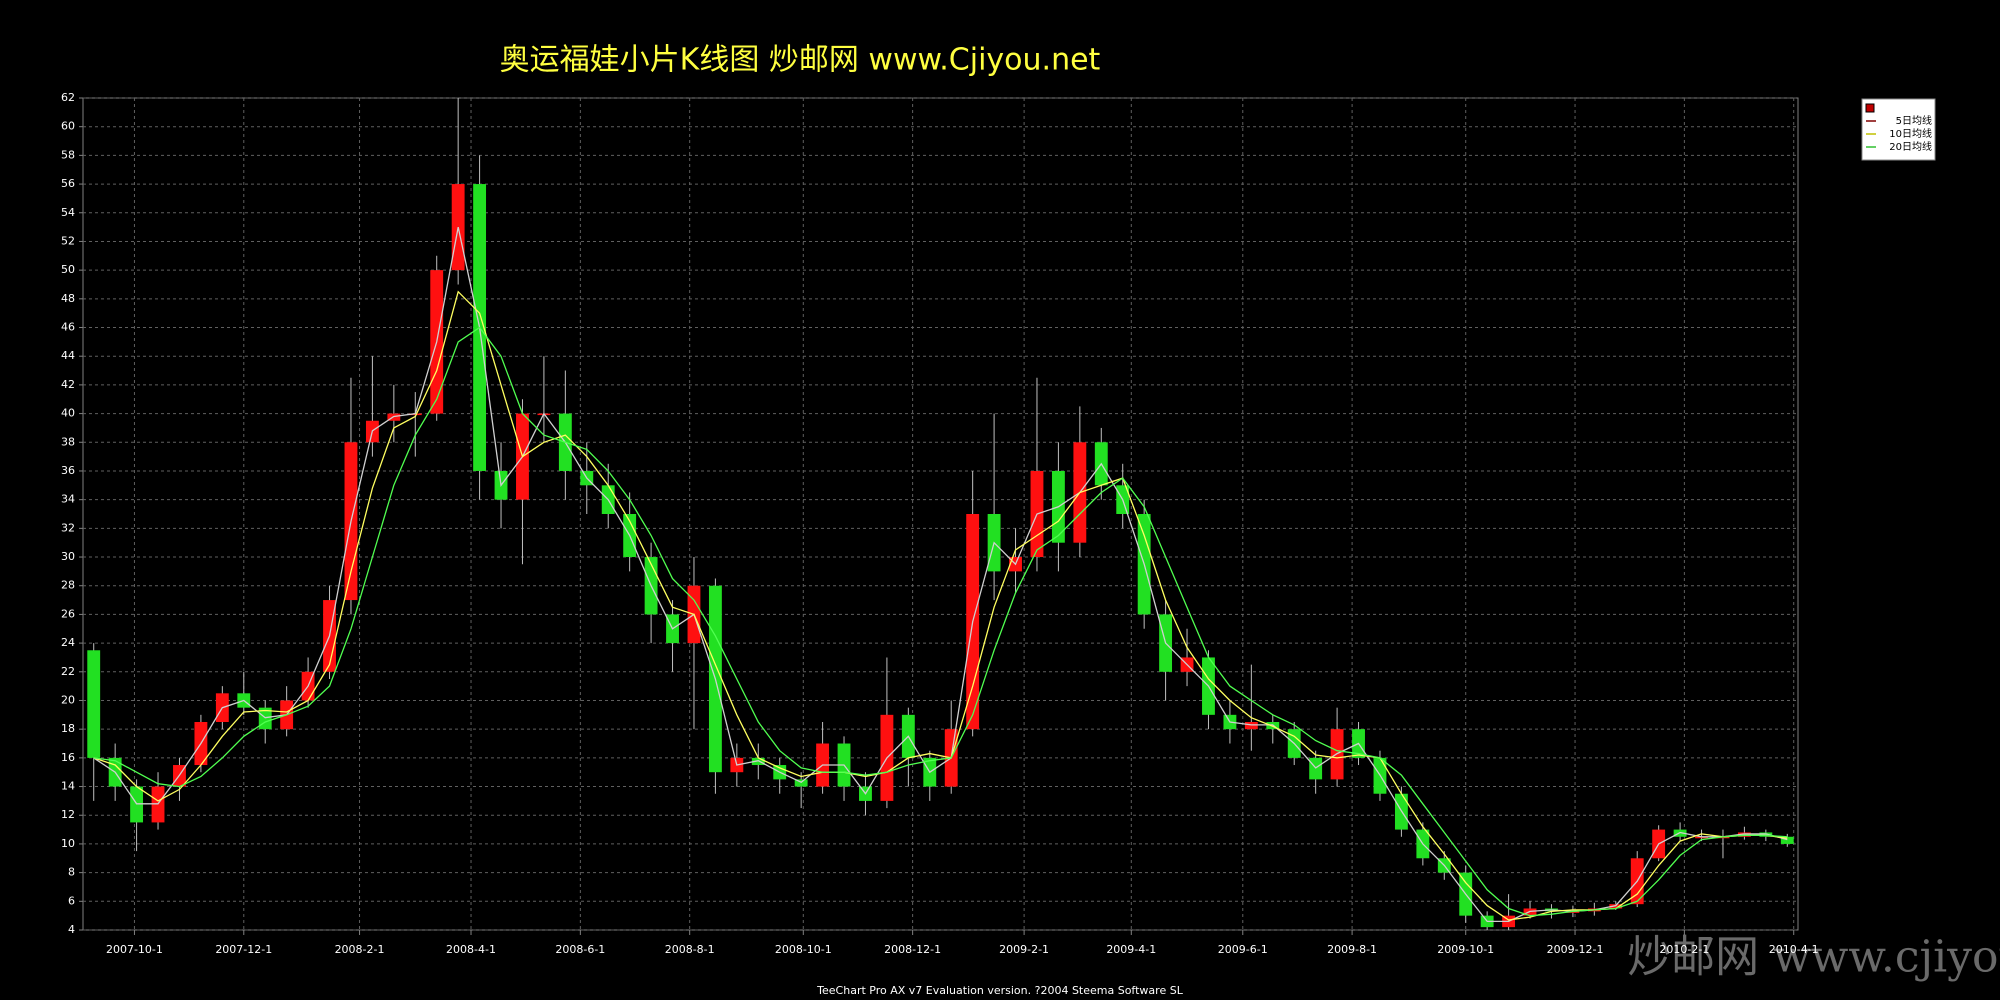  What do you see at coordinates (1813, 957) in the screenshot?
I see `watermark: 炒邮网 www.cjiyou.net` at bounding box center [1813, 957].